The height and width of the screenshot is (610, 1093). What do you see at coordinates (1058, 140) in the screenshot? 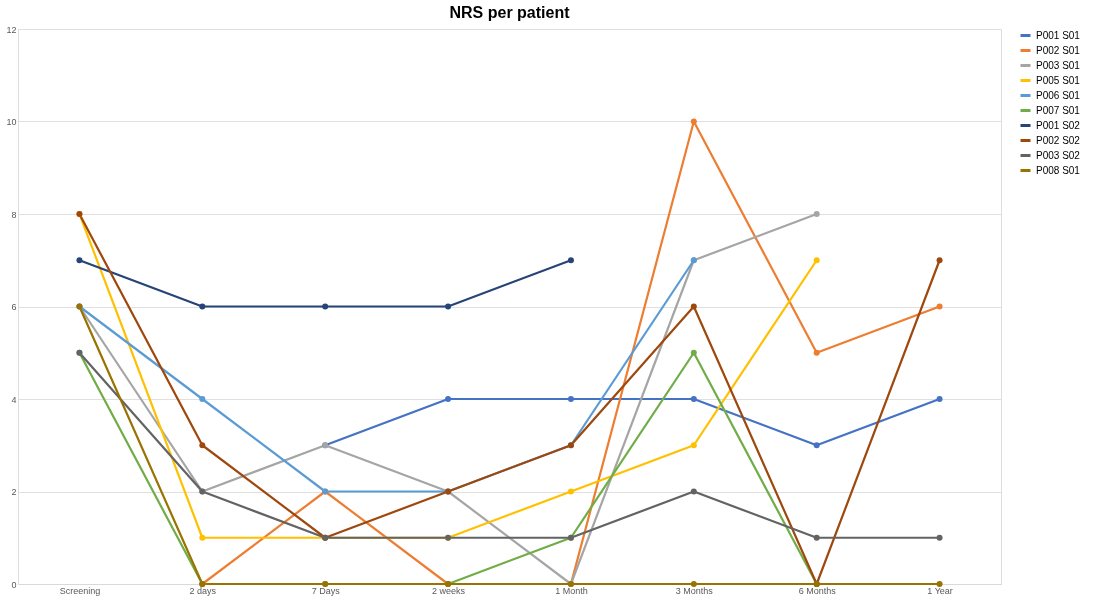
I see `legend-label: P002 S02` at bounding box center [1058, 140].